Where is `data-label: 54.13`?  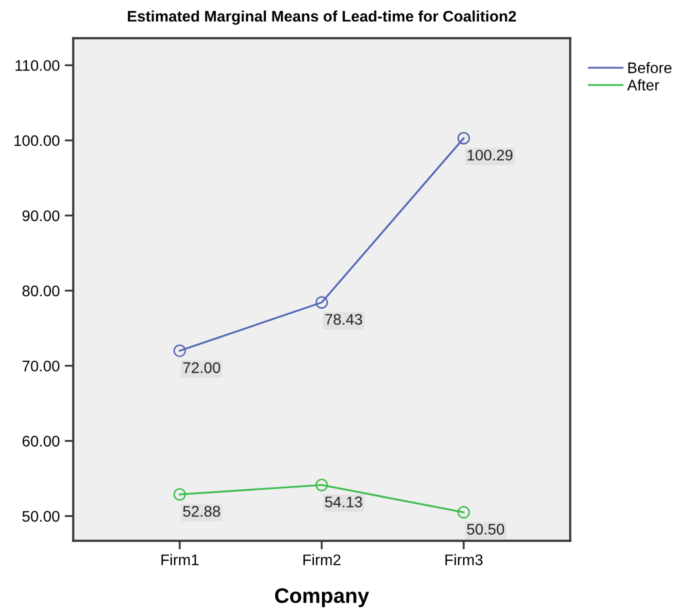 data-label: 54.13 is located at coordinates (343, 502).